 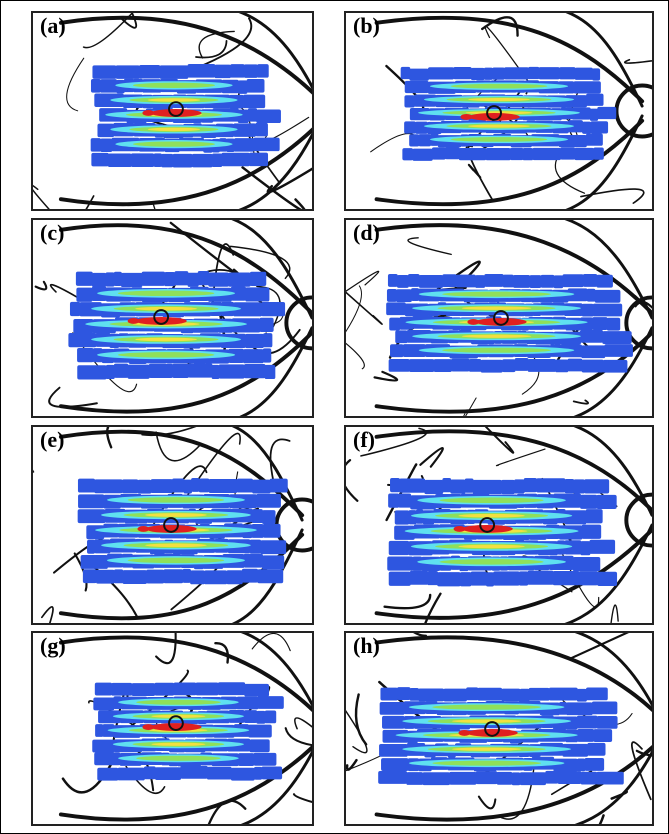 I want to click on vessel-network, so click(x=499, y=525).